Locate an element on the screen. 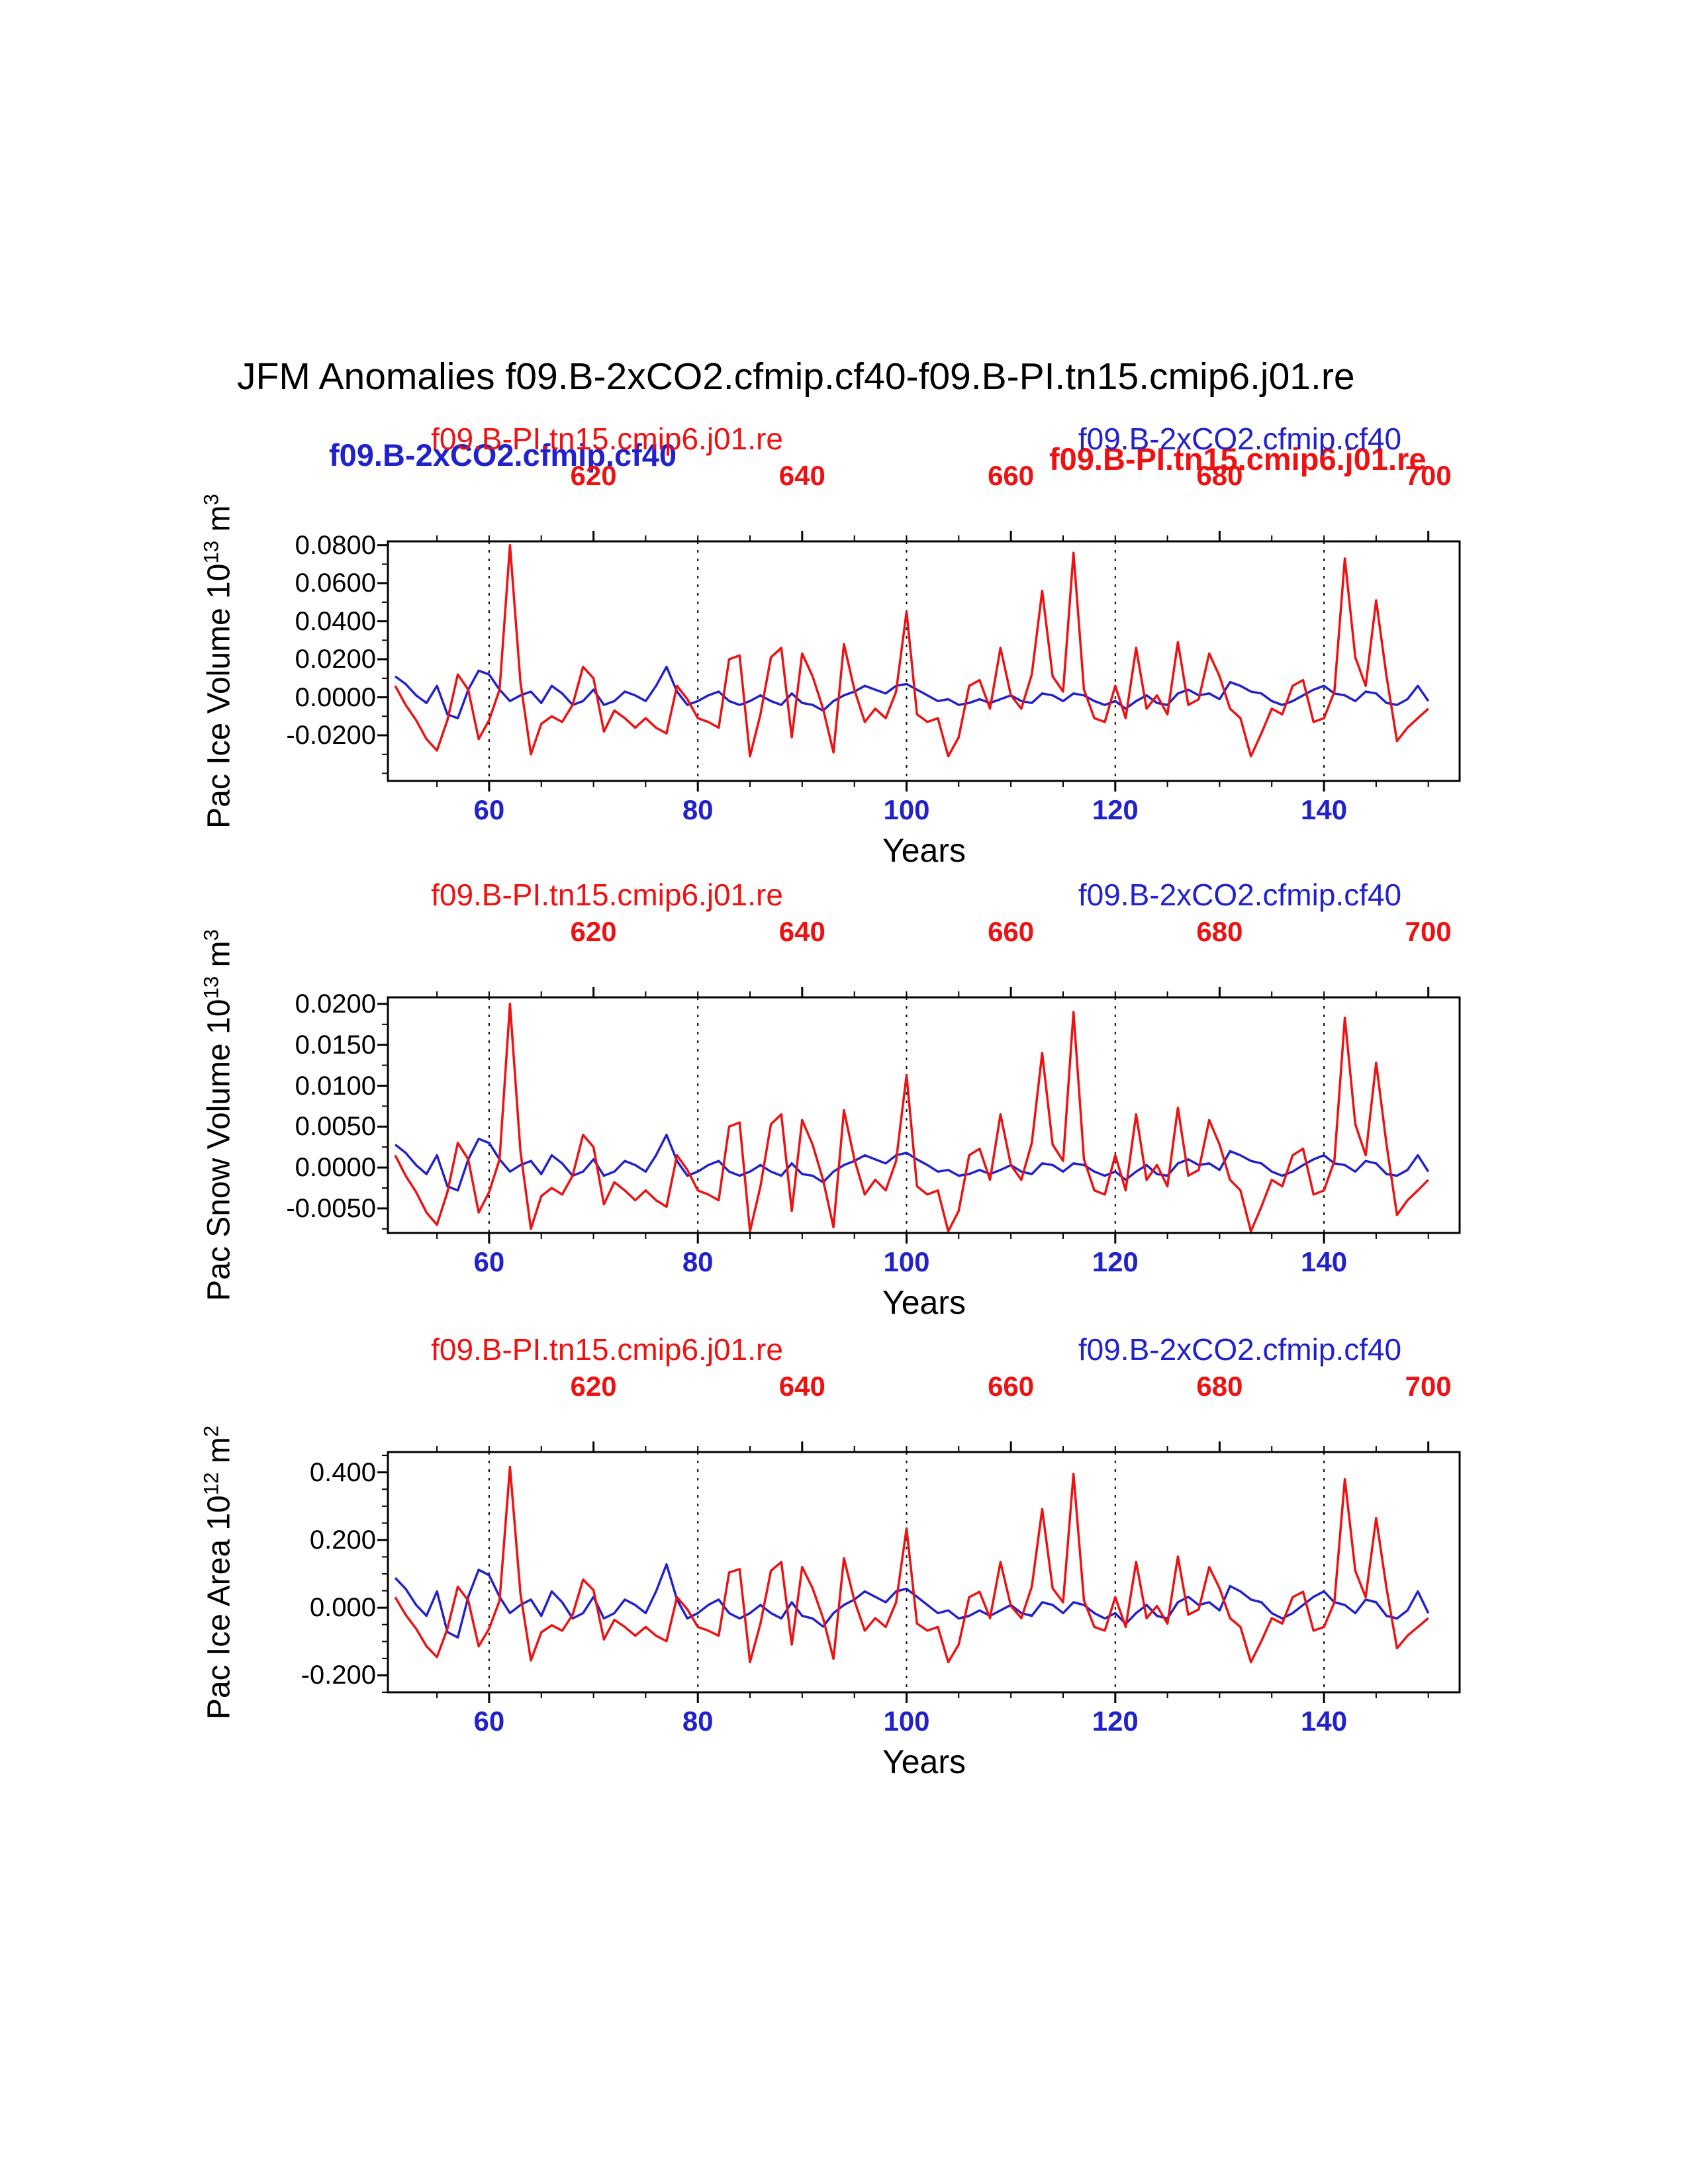 The image size is (1688, 2184). y-tick-label: 0.000 is located at coordinates (342, 1608).